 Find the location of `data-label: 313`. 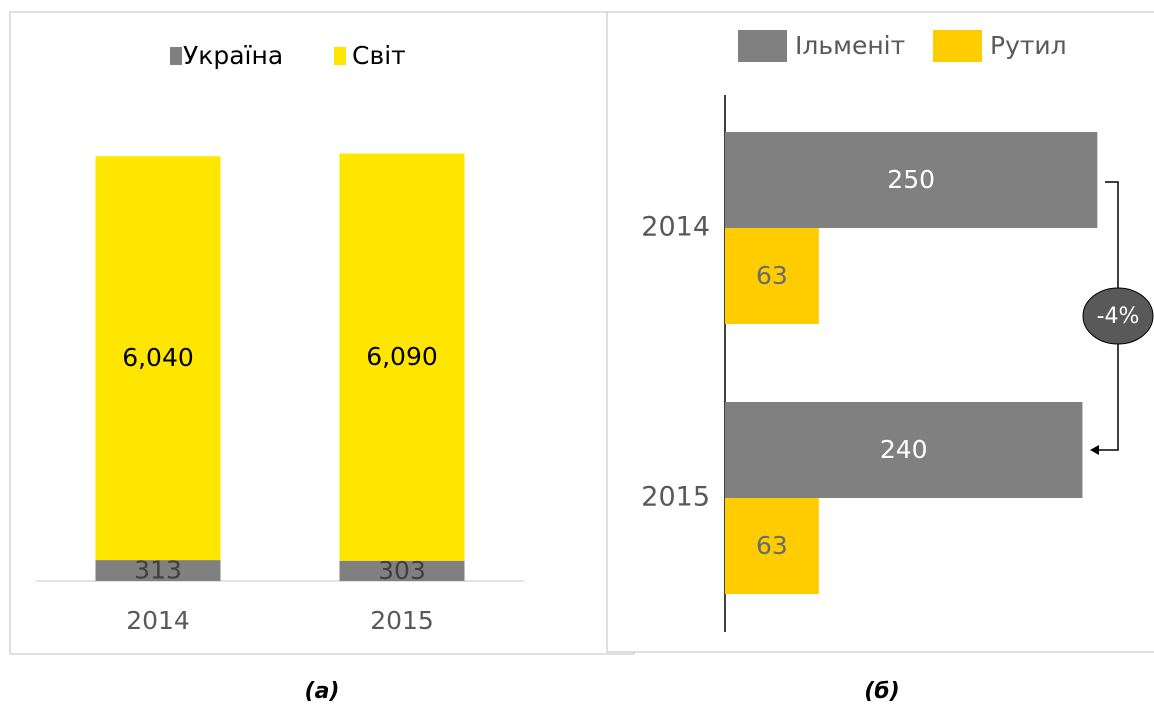

data-label: 313 is located at coordinates (158, 570).